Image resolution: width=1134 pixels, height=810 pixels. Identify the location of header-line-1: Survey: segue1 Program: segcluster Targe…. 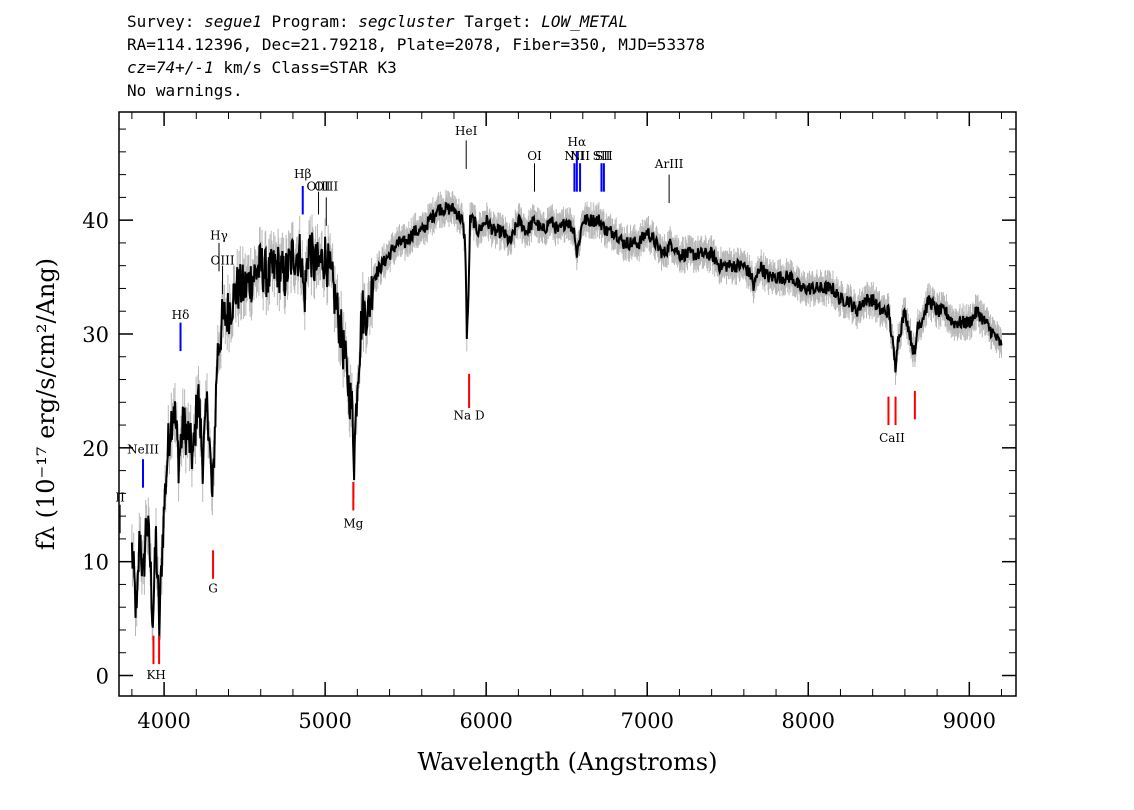
(577, 21).